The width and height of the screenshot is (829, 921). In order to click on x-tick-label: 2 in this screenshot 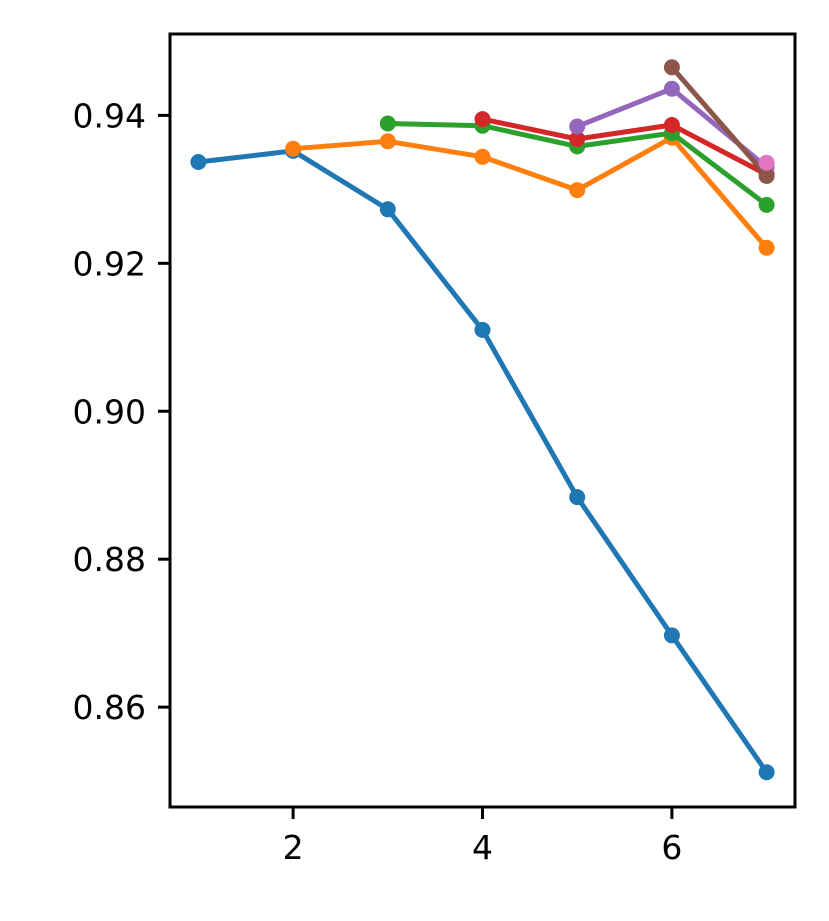, I will do `click(293, 847)`.